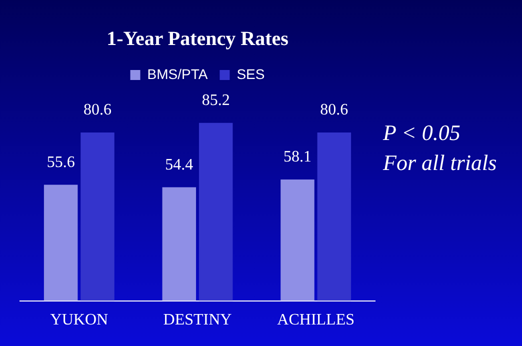  Describe the element at coordinates (177, 74) in the screenshot. I see `legend-label: BMS/PTA` at that location.